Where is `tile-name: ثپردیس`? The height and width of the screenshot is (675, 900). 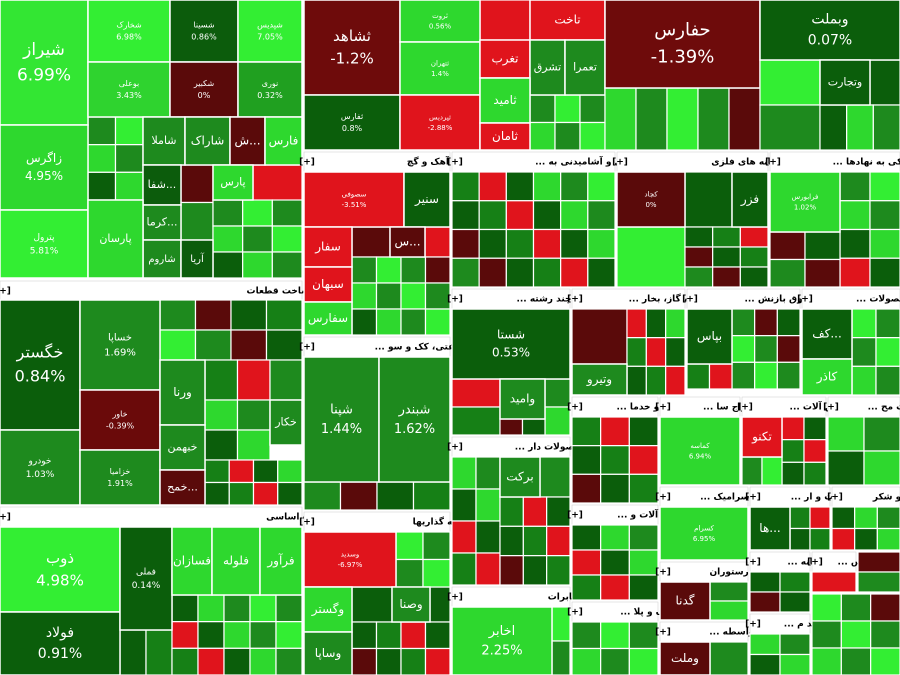 tile-name: ثپردیس is located at coordinates (440, 117).